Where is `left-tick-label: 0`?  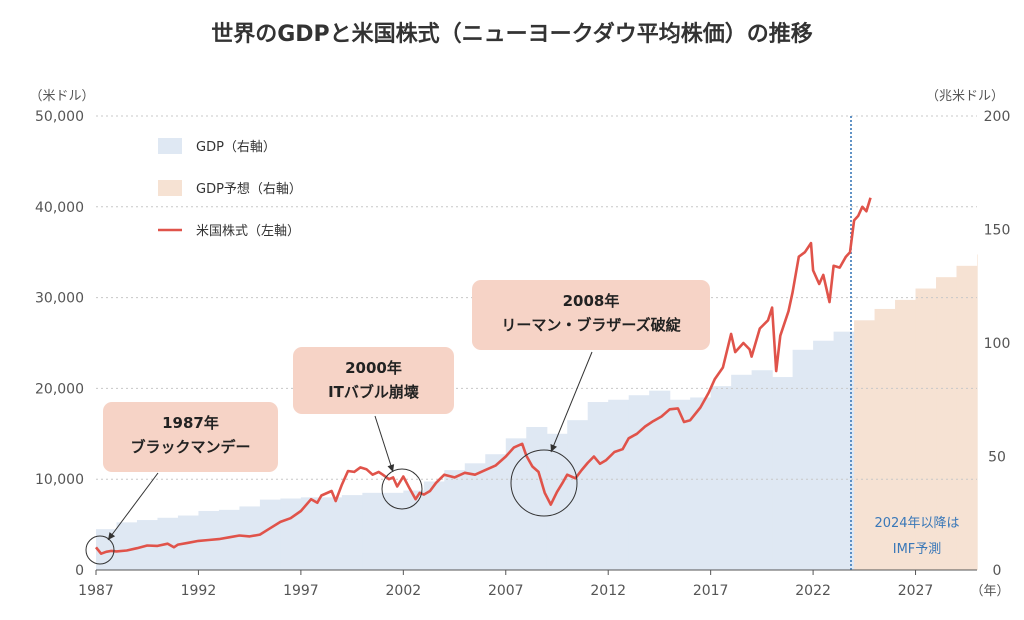
left-tick-label: 0 is located at coordinates (79, 571).